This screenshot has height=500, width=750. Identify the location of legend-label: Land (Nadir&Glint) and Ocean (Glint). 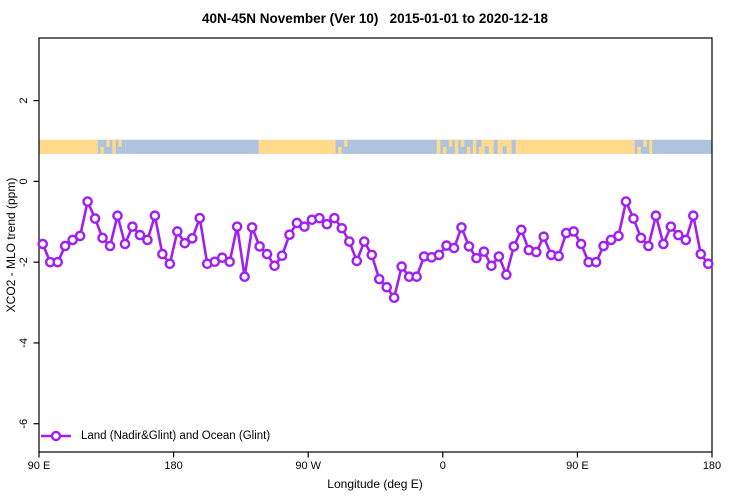
(176, 436).